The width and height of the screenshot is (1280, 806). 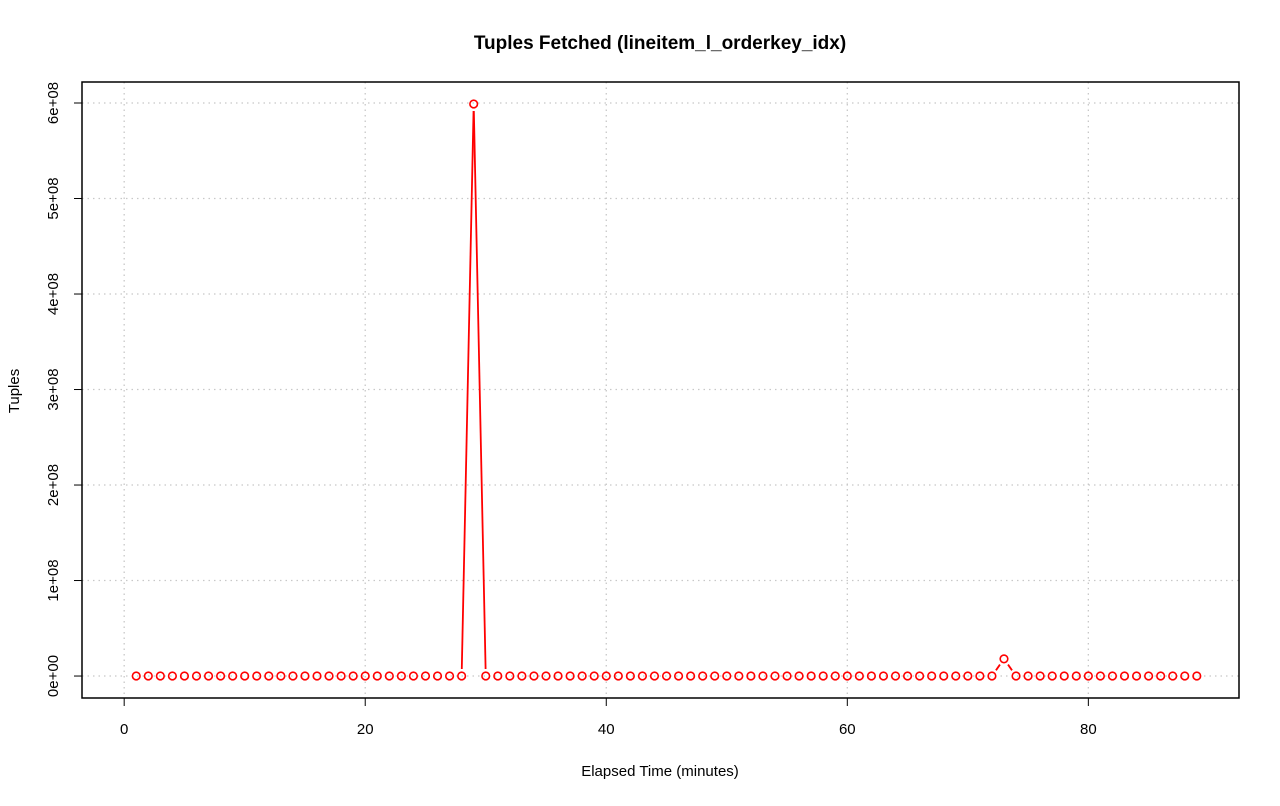 What do you see at coordinates (606, 729) in the screenshot?
I see `x-tick-label: 40` at bounding box center [606, 729].